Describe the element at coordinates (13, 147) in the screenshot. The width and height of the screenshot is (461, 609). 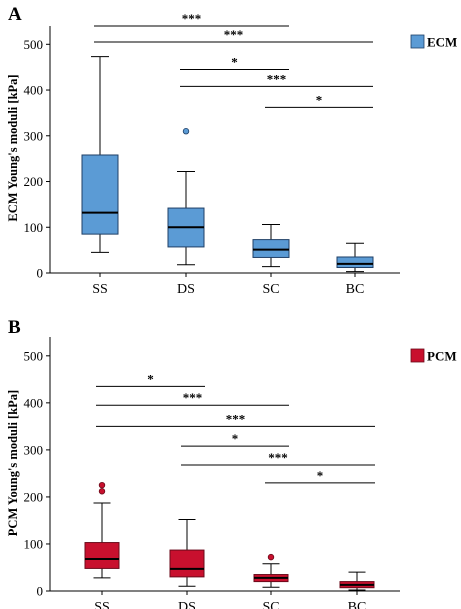
I see `y-axis-label: ECM Young's moduli [kPa]` at that location.